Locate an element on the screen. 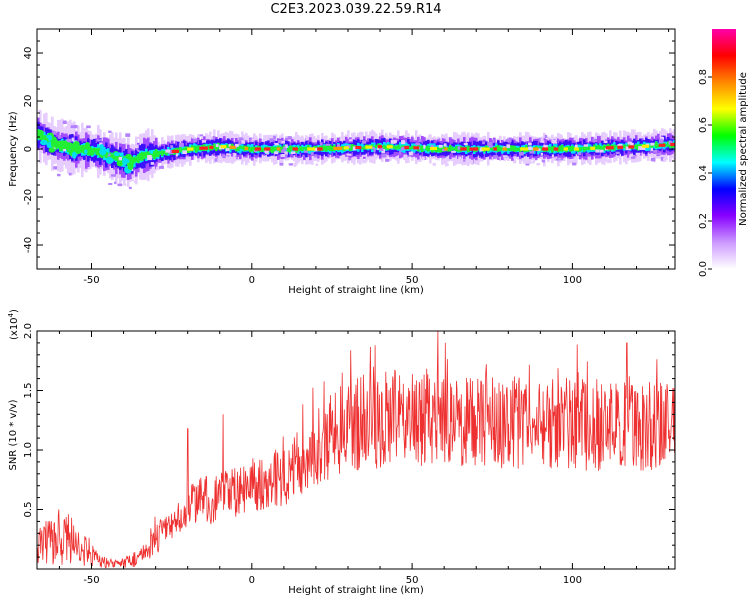  colorbar-tick-label: 0.2 is located at coordinates (703, 221).